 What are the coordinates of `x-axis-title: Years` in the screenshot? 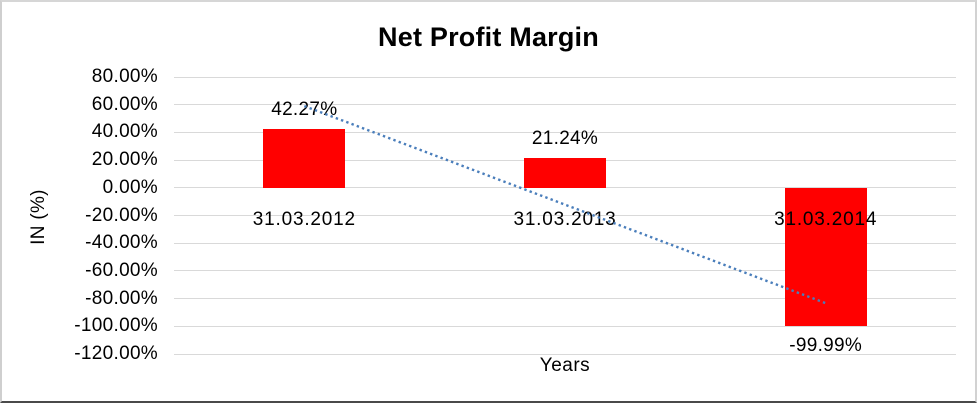 It's located at (565, 365).